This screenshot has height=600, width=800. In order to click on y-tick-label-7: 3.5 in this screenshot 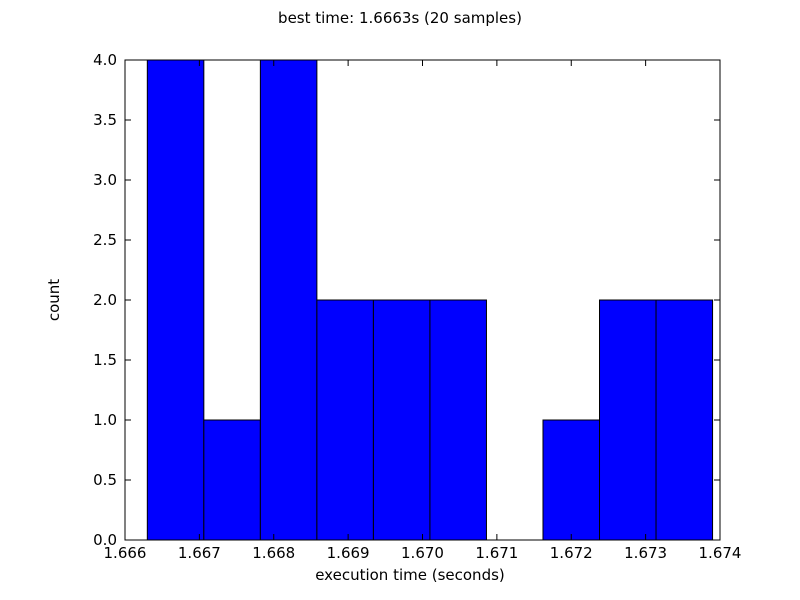, I will do `click(105, 120)`.